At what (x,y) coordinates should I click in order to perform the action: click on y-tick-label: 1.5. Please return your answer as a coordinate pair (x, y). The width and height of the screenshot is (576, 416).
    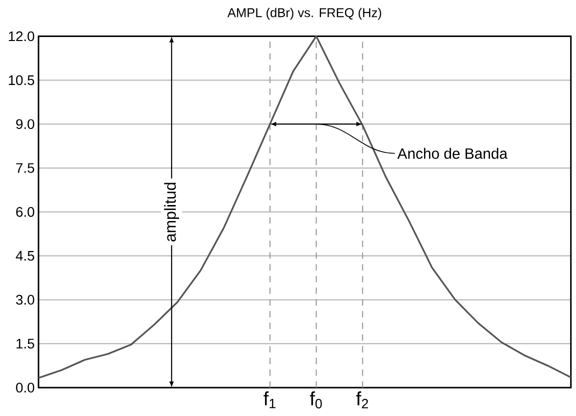
    Looking at the image, I should click on (25, 343).